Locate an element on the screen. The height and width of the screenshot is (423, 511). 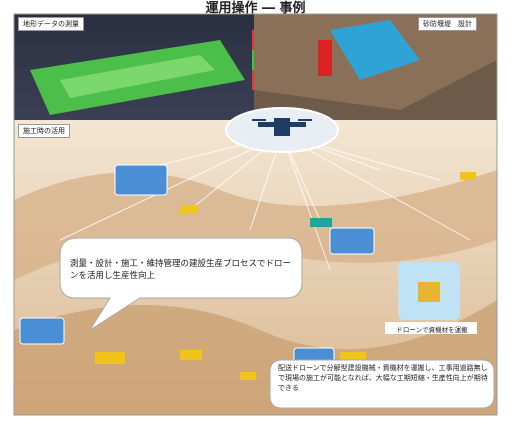
caption-box is located at coordinates (431, 328).